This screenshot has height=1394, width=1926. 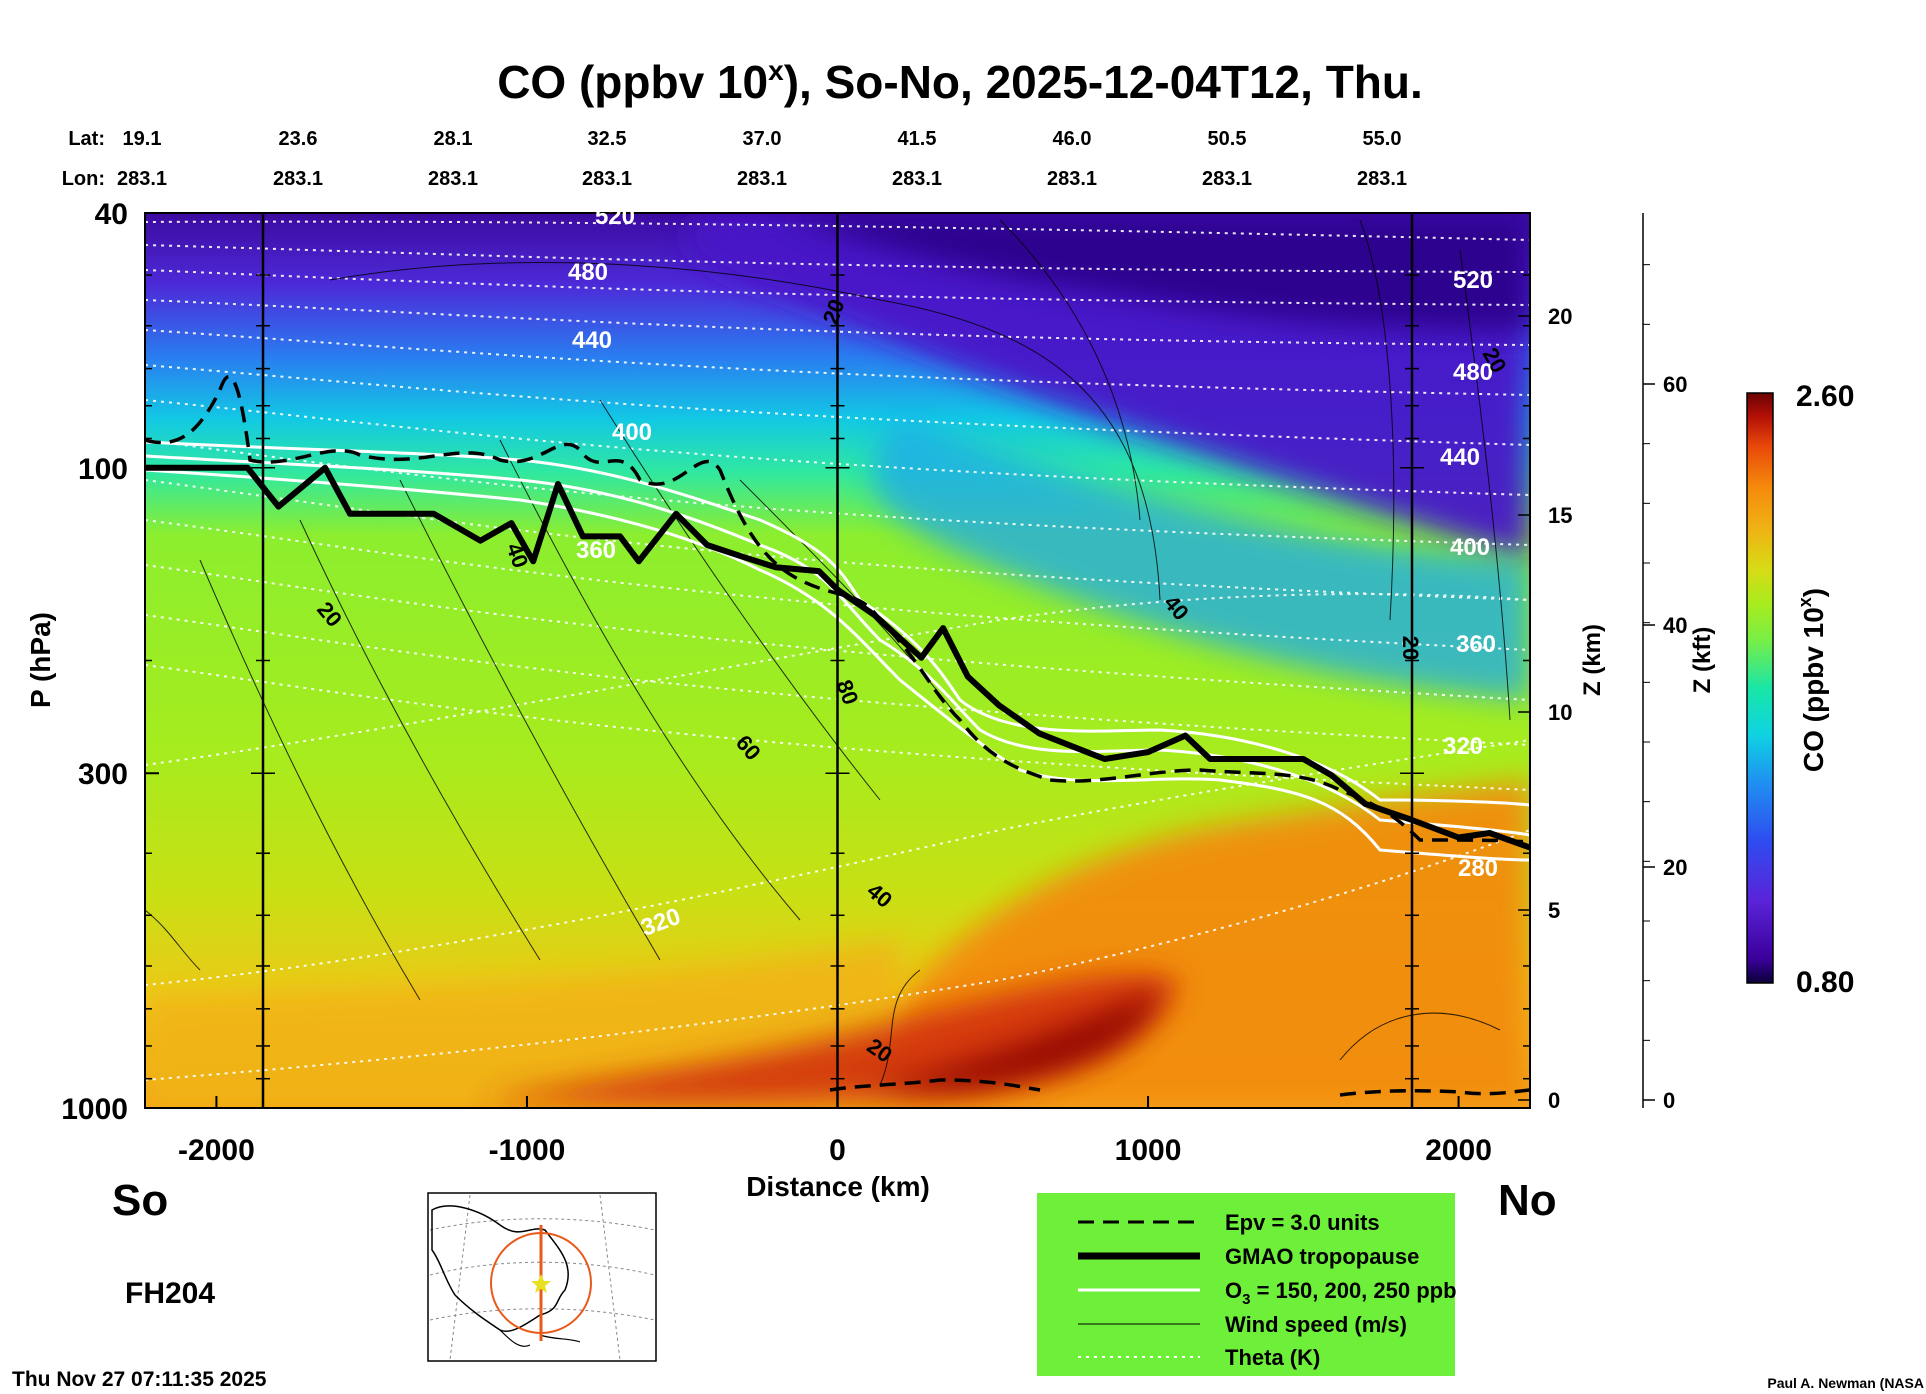 What do you see at coordinates (1302, 1222) in the screenshot?
I see `legend-epv-label: Epv = 3.0 units` at bounding box center [1302, 1222].